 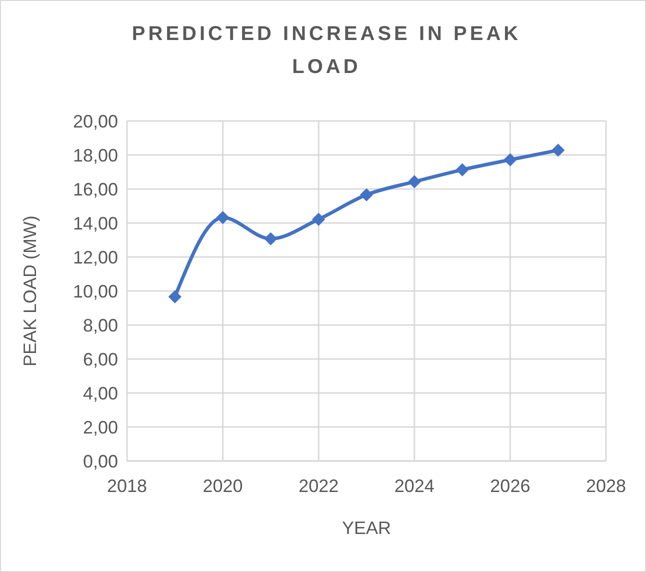 What do you see at coordinates (327, 50) in the screenshot?
I see `chart-title: PREDICTED INCREASE IN PEAK LOAD` at bounding box center [327, 50].